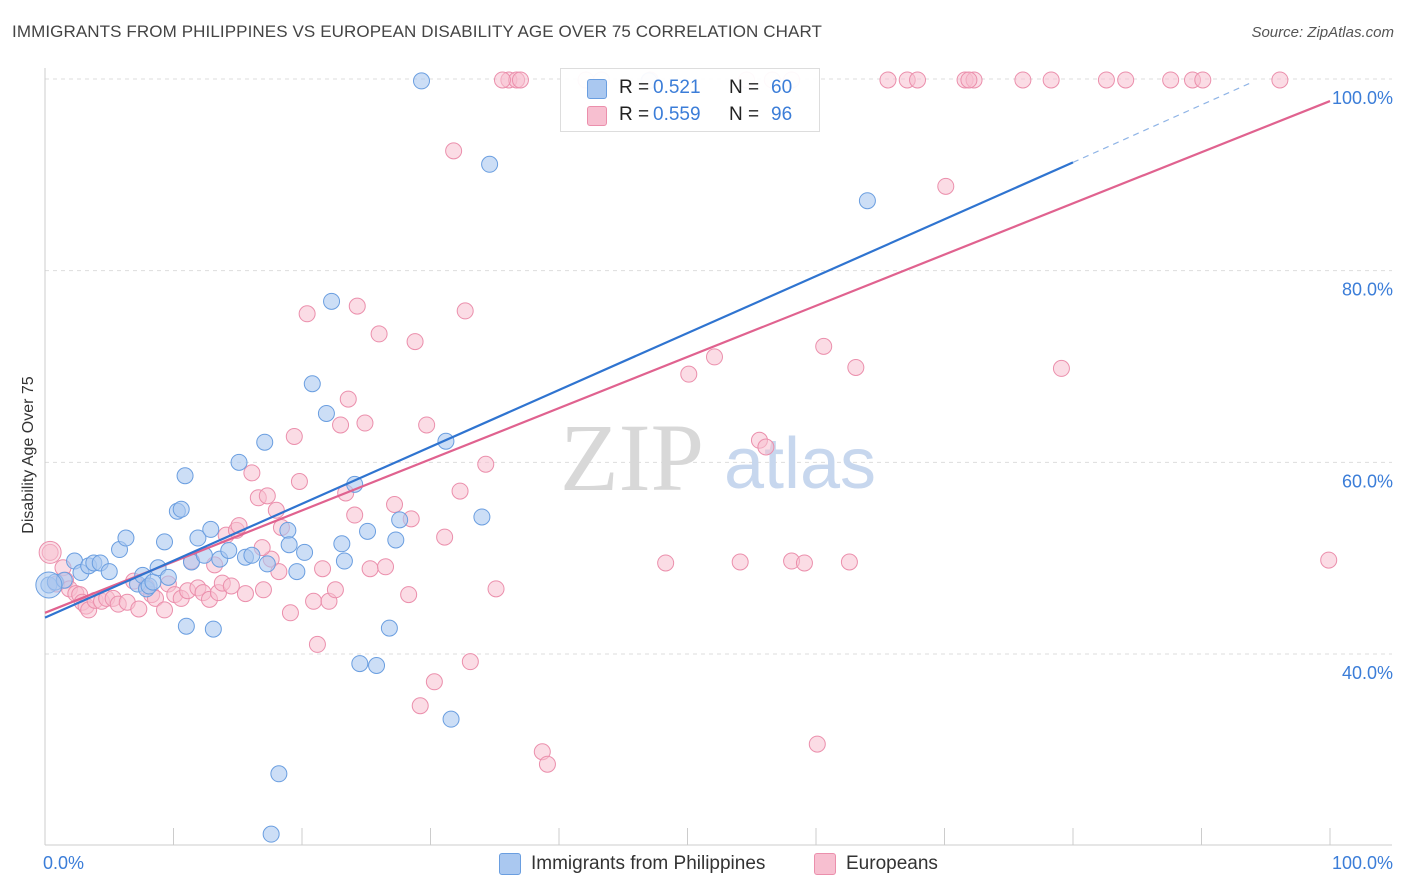 The width and height of the screenshot is (1406, 892). What do you see at coordinates (744, 114) in the screenshot?
I see `legend-n-label: N =` at bounding box center [744, 114].